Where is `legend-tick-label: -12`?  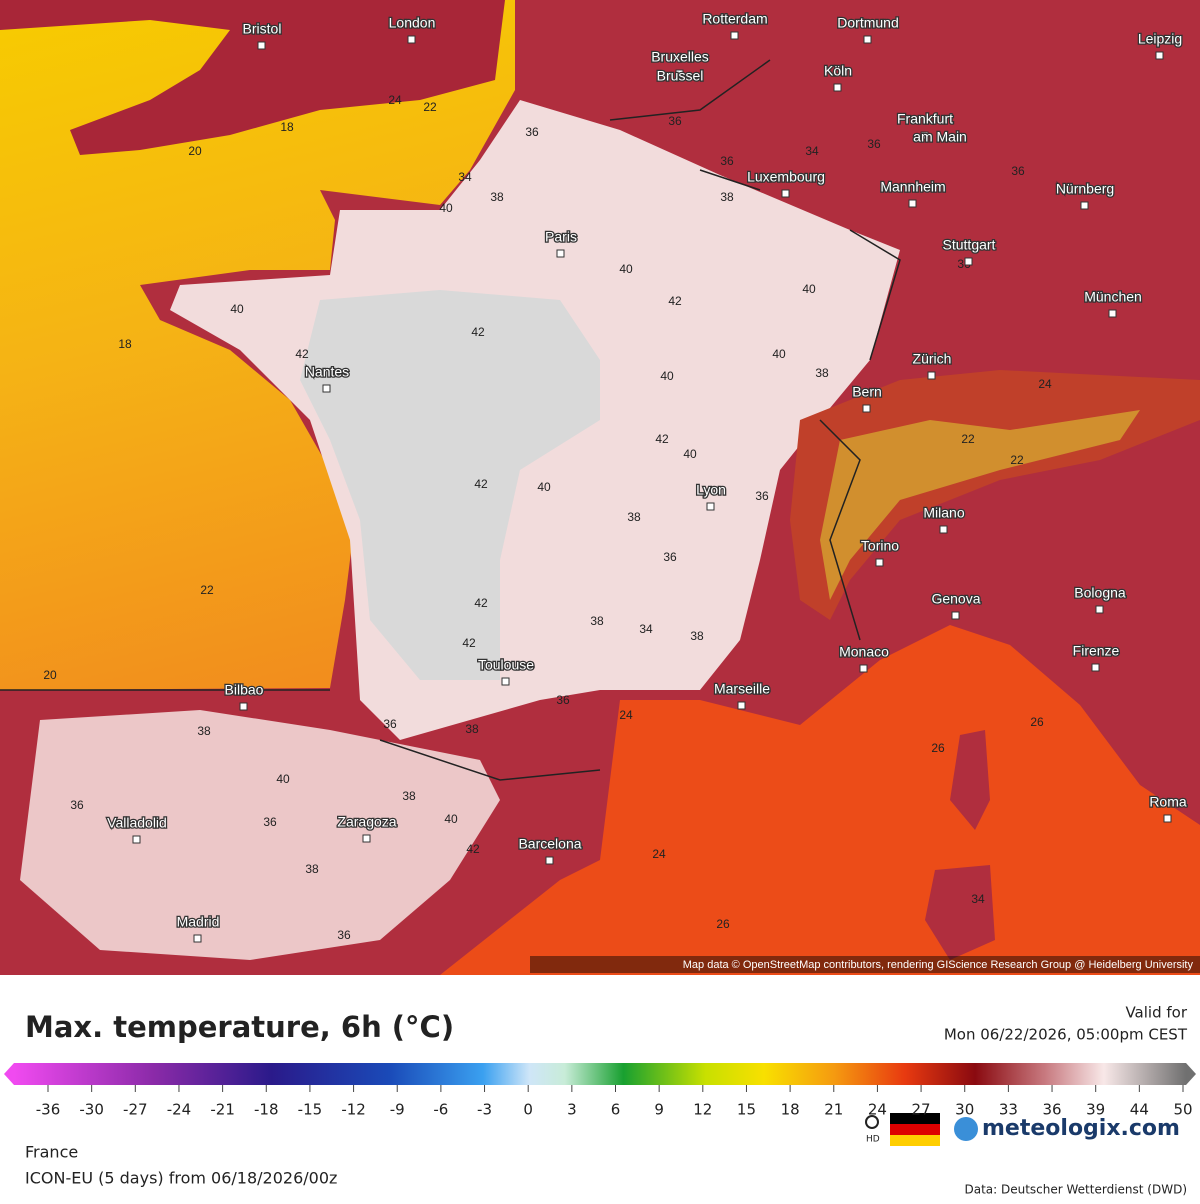 legend-tick-label: -12 is located at coordinates (353, 1110).